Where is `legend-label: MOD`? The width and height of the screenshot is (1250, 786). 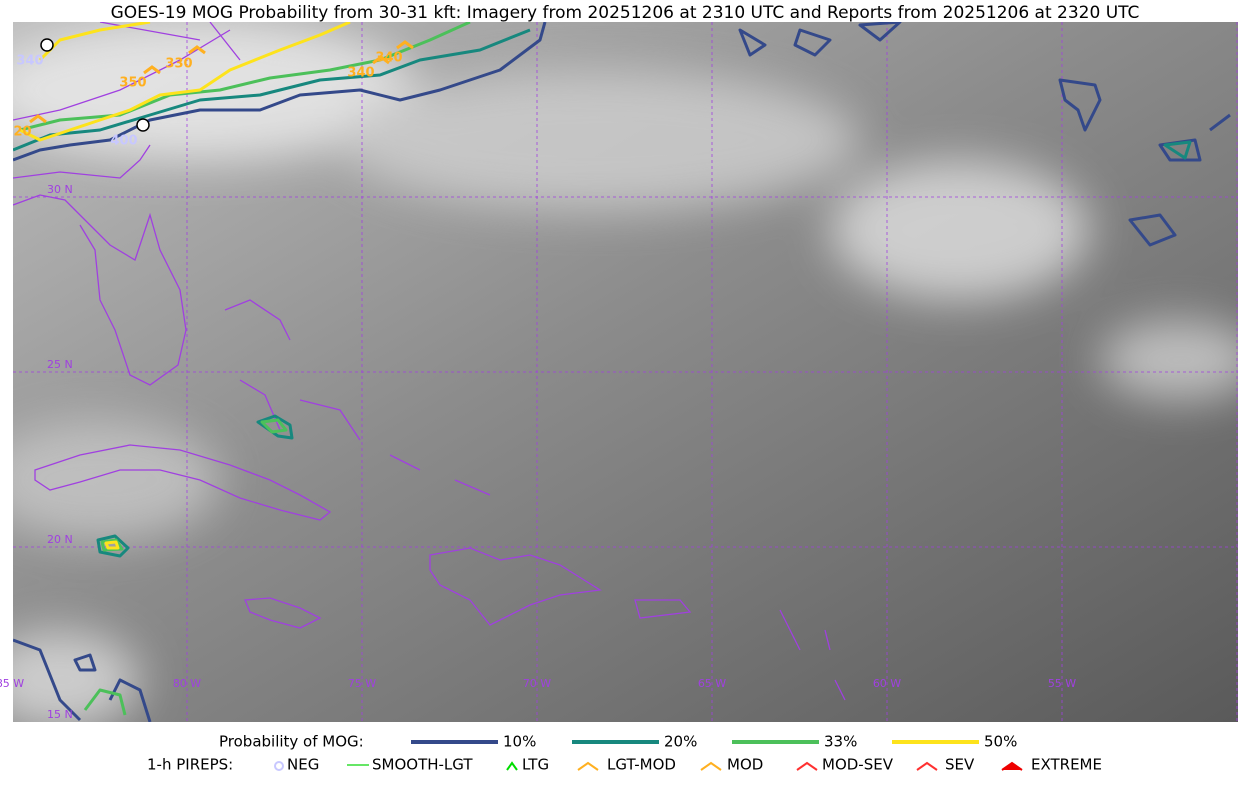
legend-label: MOD is located at coordinates (745, 765).